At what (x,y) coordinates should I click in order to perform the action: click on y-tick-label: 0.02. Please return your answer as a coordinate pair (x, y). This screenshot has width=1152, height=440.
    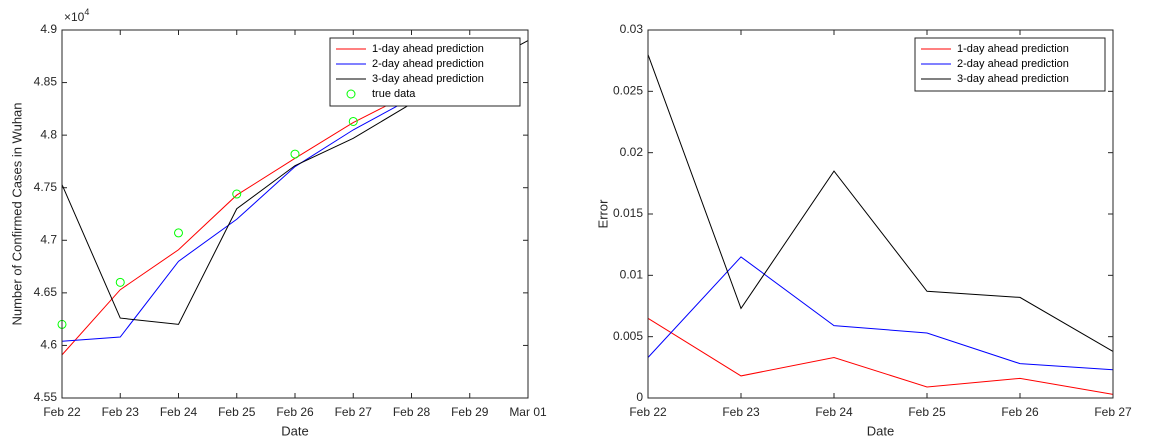
    Looking at the image, I should click on (632, 152).